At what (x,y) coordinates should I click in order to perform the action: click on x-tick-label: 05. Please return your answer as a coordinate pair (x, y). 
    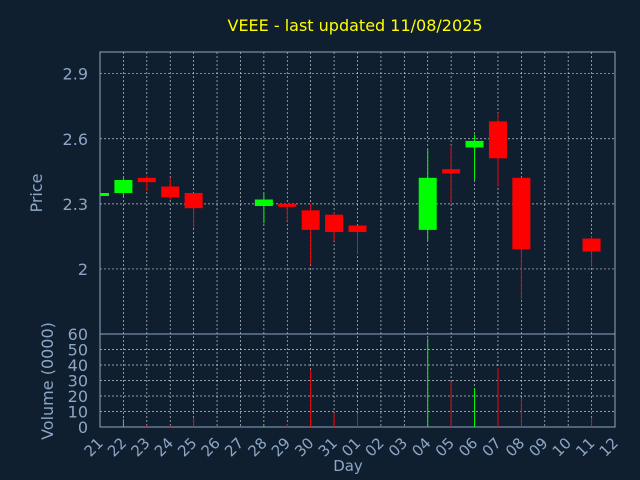
    Looking at the image, I should click on (445, 447).